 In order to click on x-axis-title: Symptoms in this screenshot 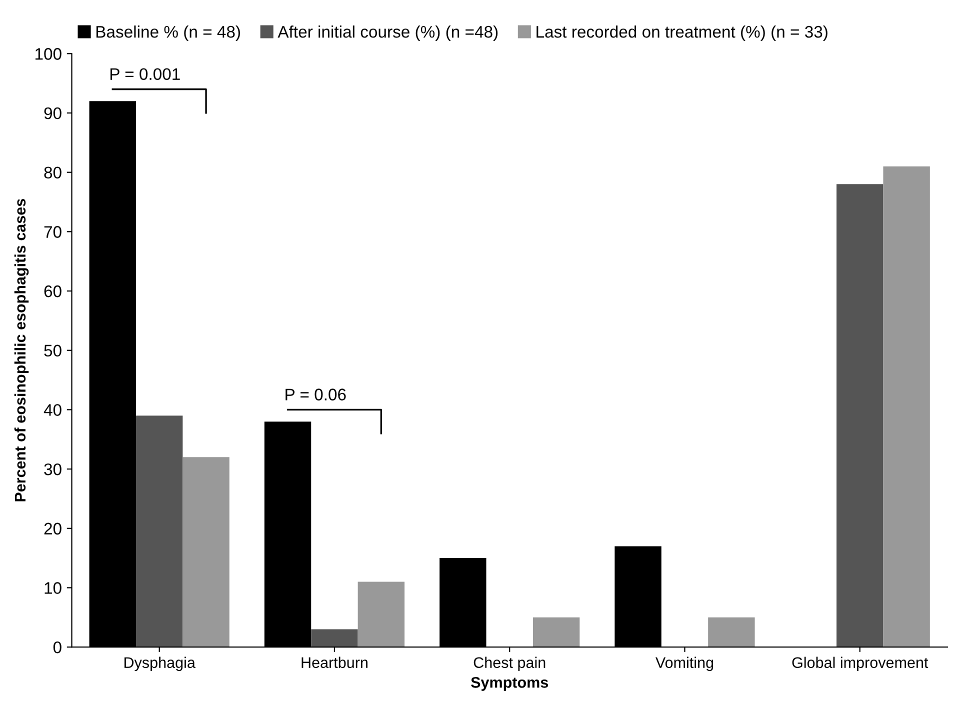, I will do `click(509, 684)`.